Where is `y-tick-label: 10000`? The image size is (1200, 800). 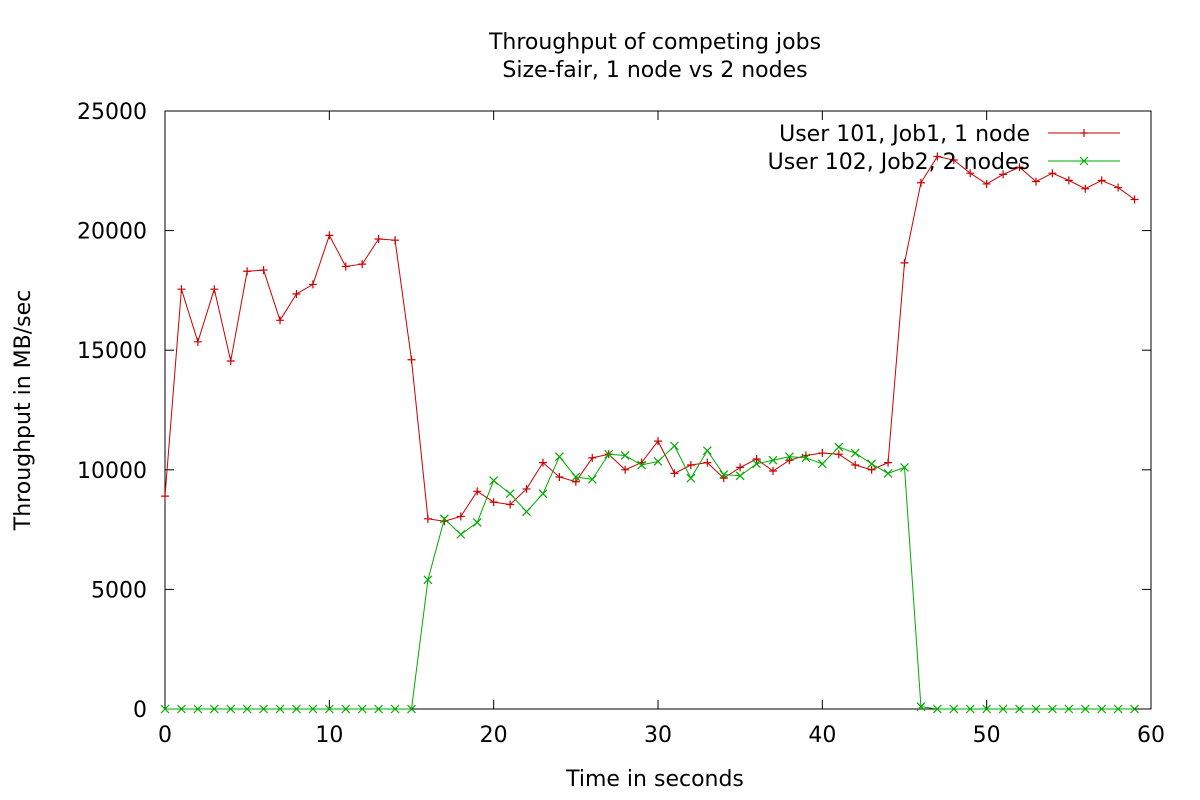
y-tick-label: 10000 is located at coordinates (112, 471).